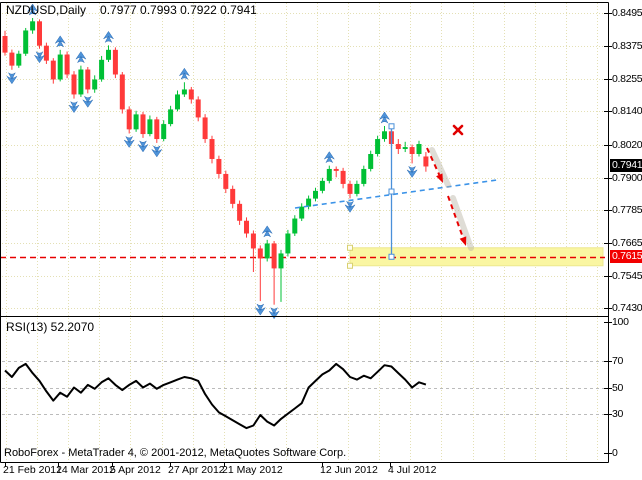 Image resolution: width=642 pixels, height=480 pixels. I want to click on trendline, so click(396, 194).